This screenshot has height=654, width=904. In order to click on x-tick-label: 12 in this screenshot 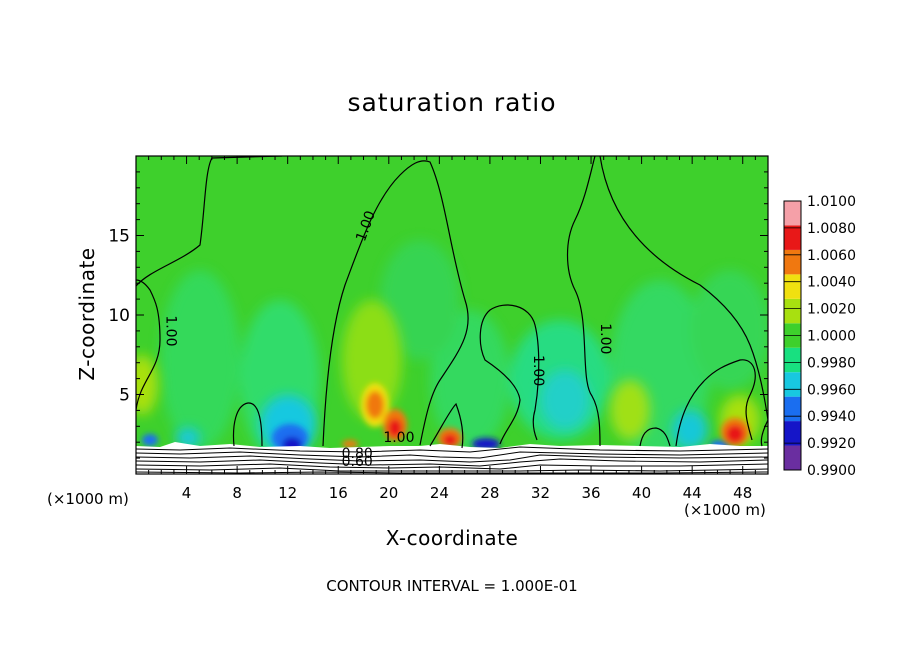, I will do `click(287, 493)`.